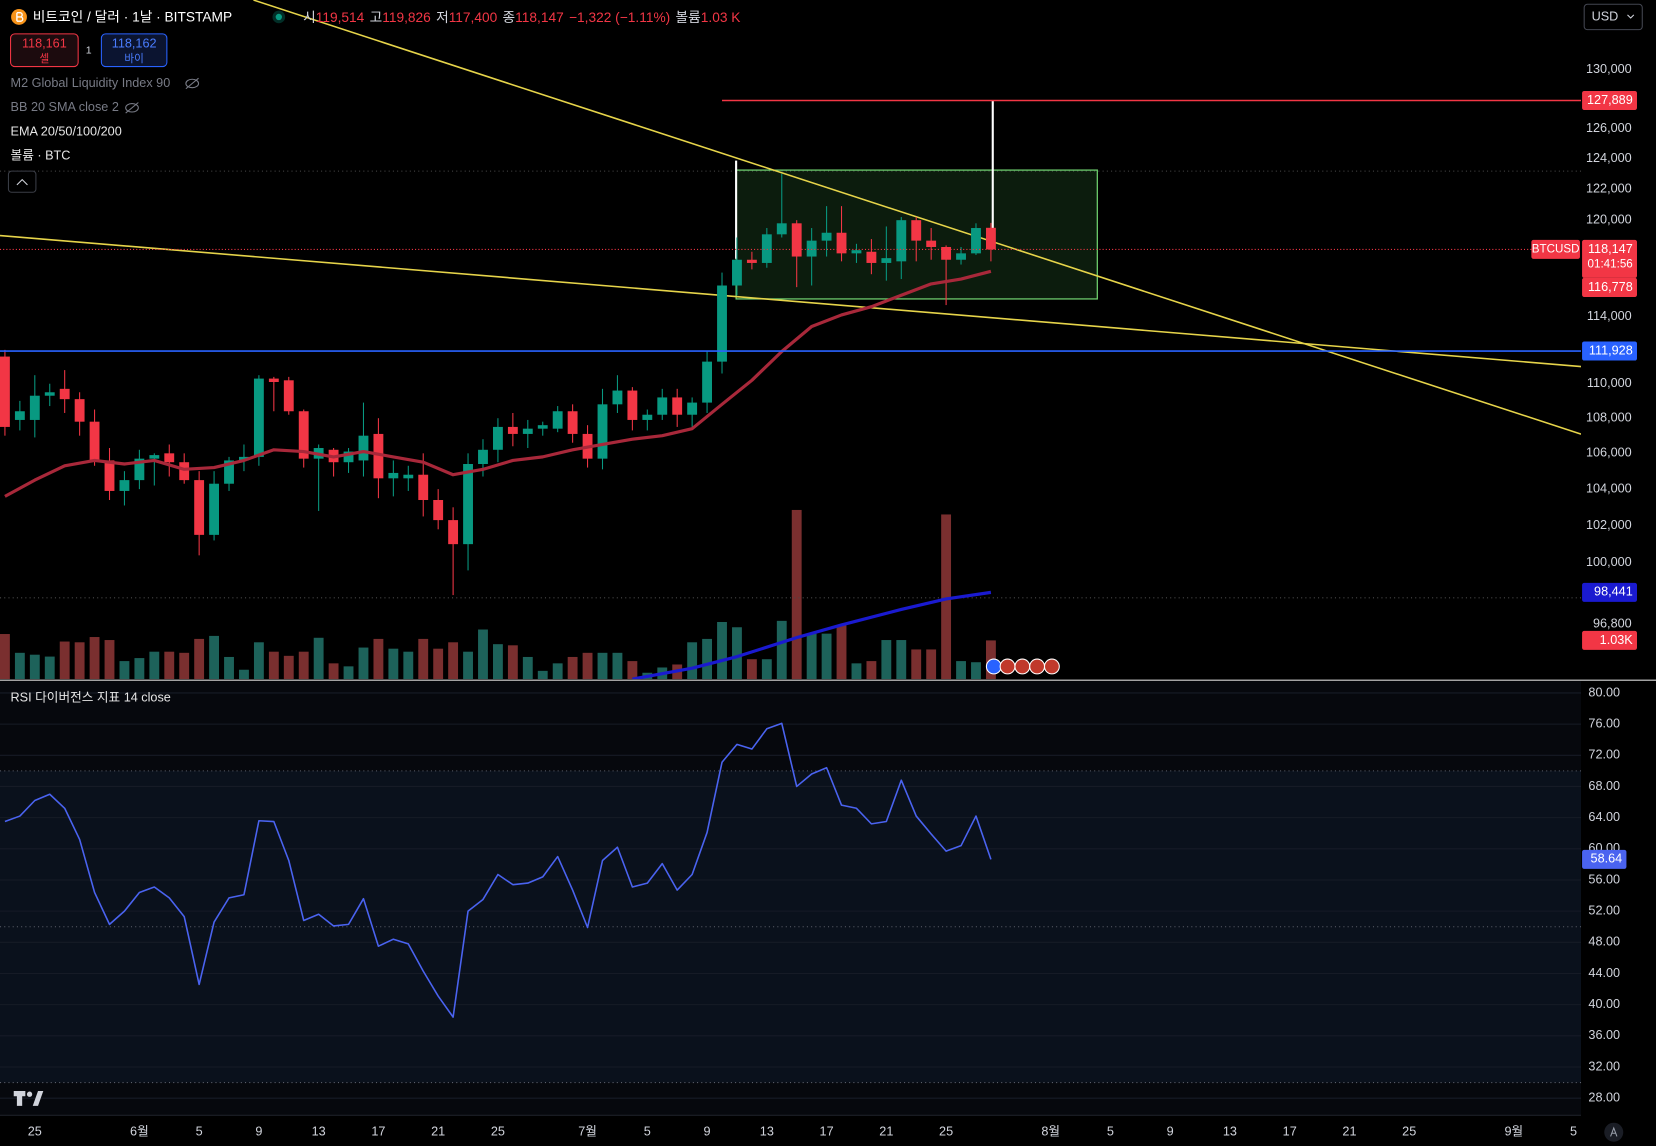 Image resolution: width=1656 pixels, height=1146 pixels. I want to click on indicator-label: 볼륨 · BTC, so click(41, 156).